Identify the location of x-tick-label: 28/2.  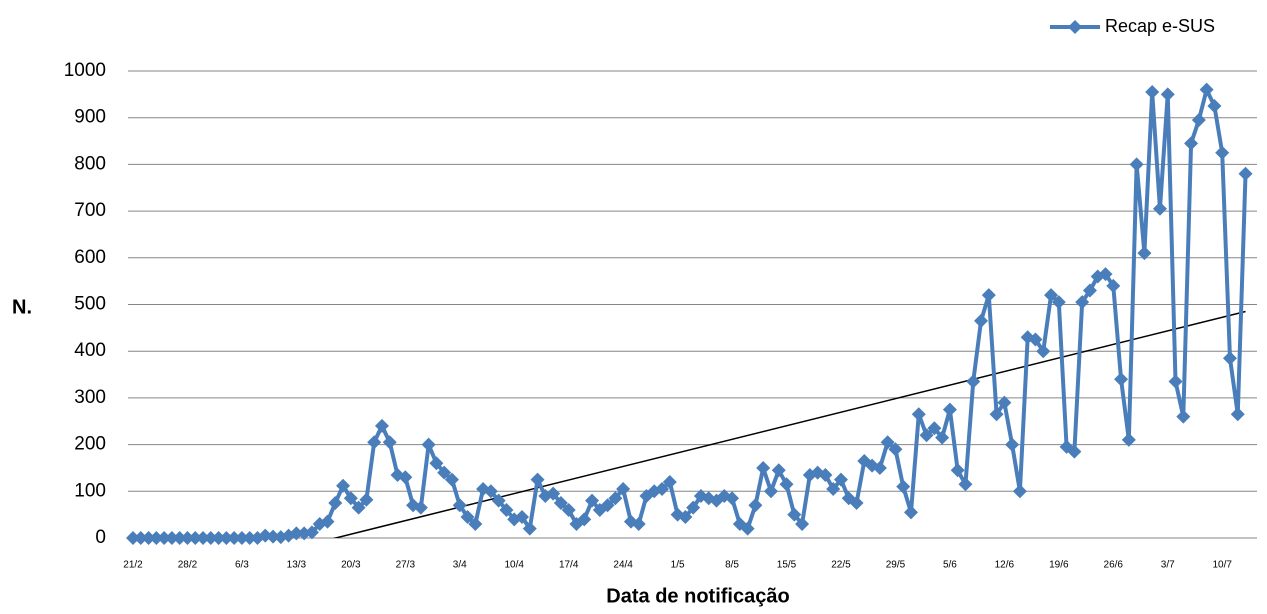
(188, 565).